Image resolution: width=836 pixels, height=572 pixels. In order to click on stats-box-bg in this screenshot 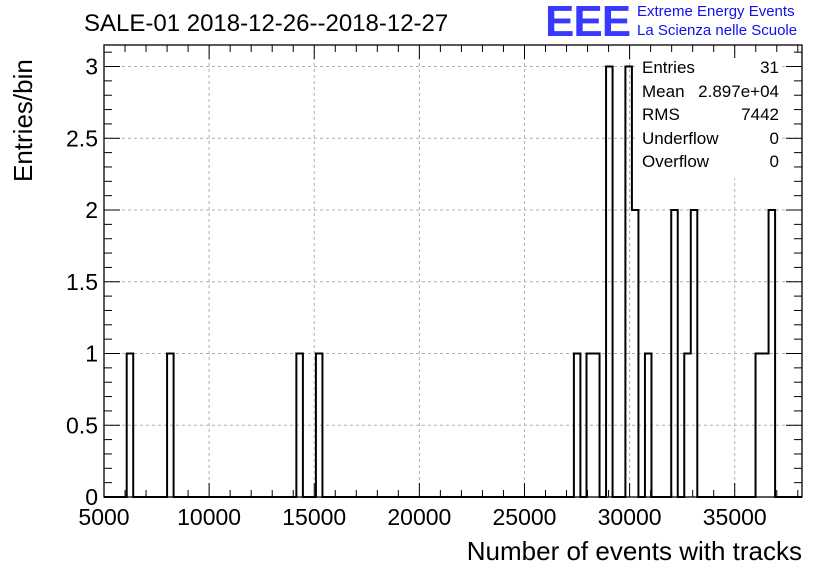, I will do `click(709, 118)`.